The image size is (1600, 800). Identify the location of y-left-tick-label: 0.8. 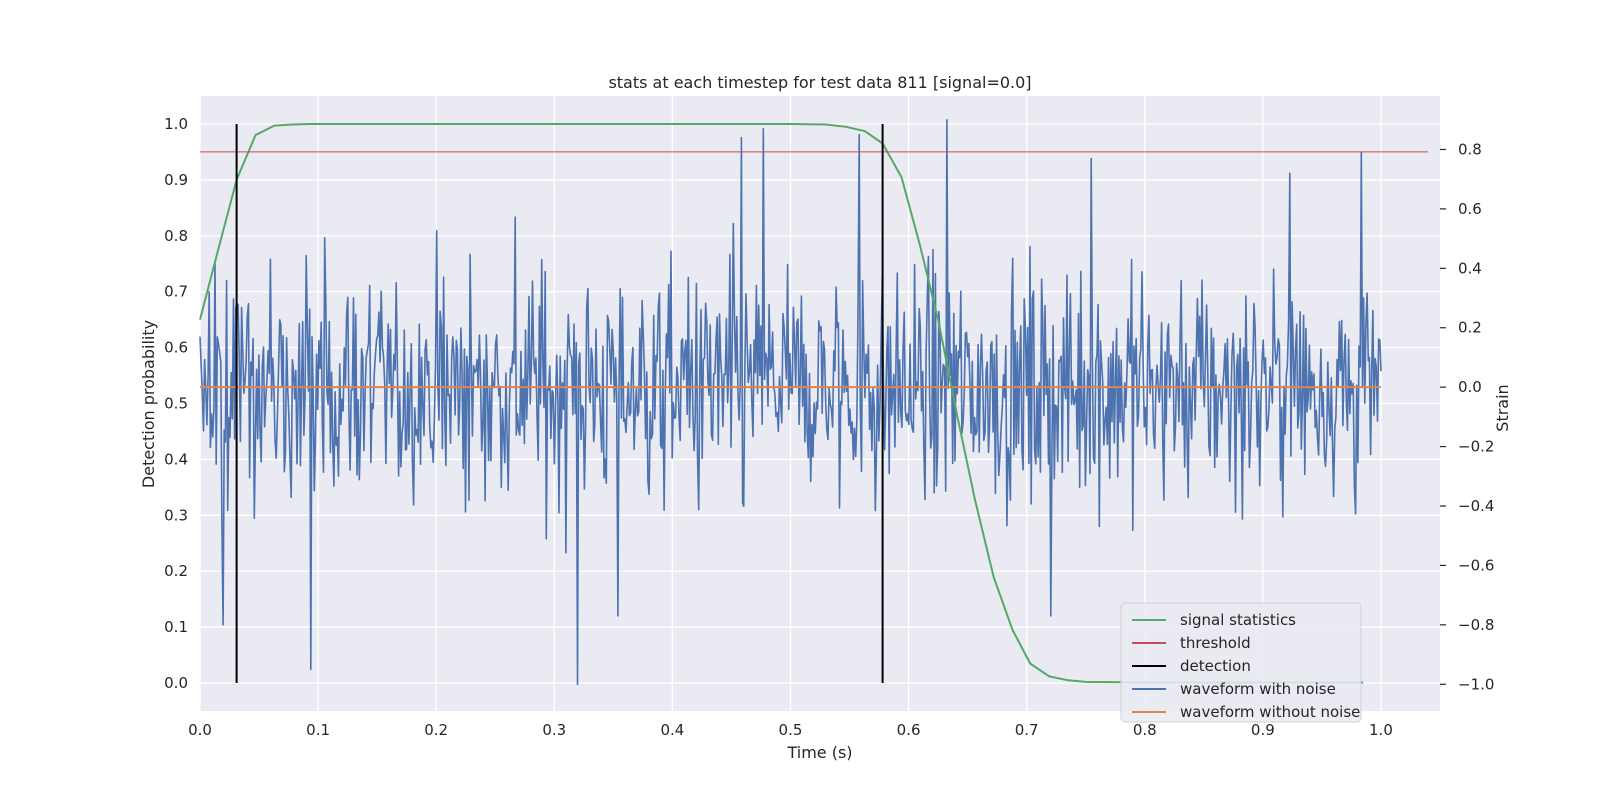
(176, 236).